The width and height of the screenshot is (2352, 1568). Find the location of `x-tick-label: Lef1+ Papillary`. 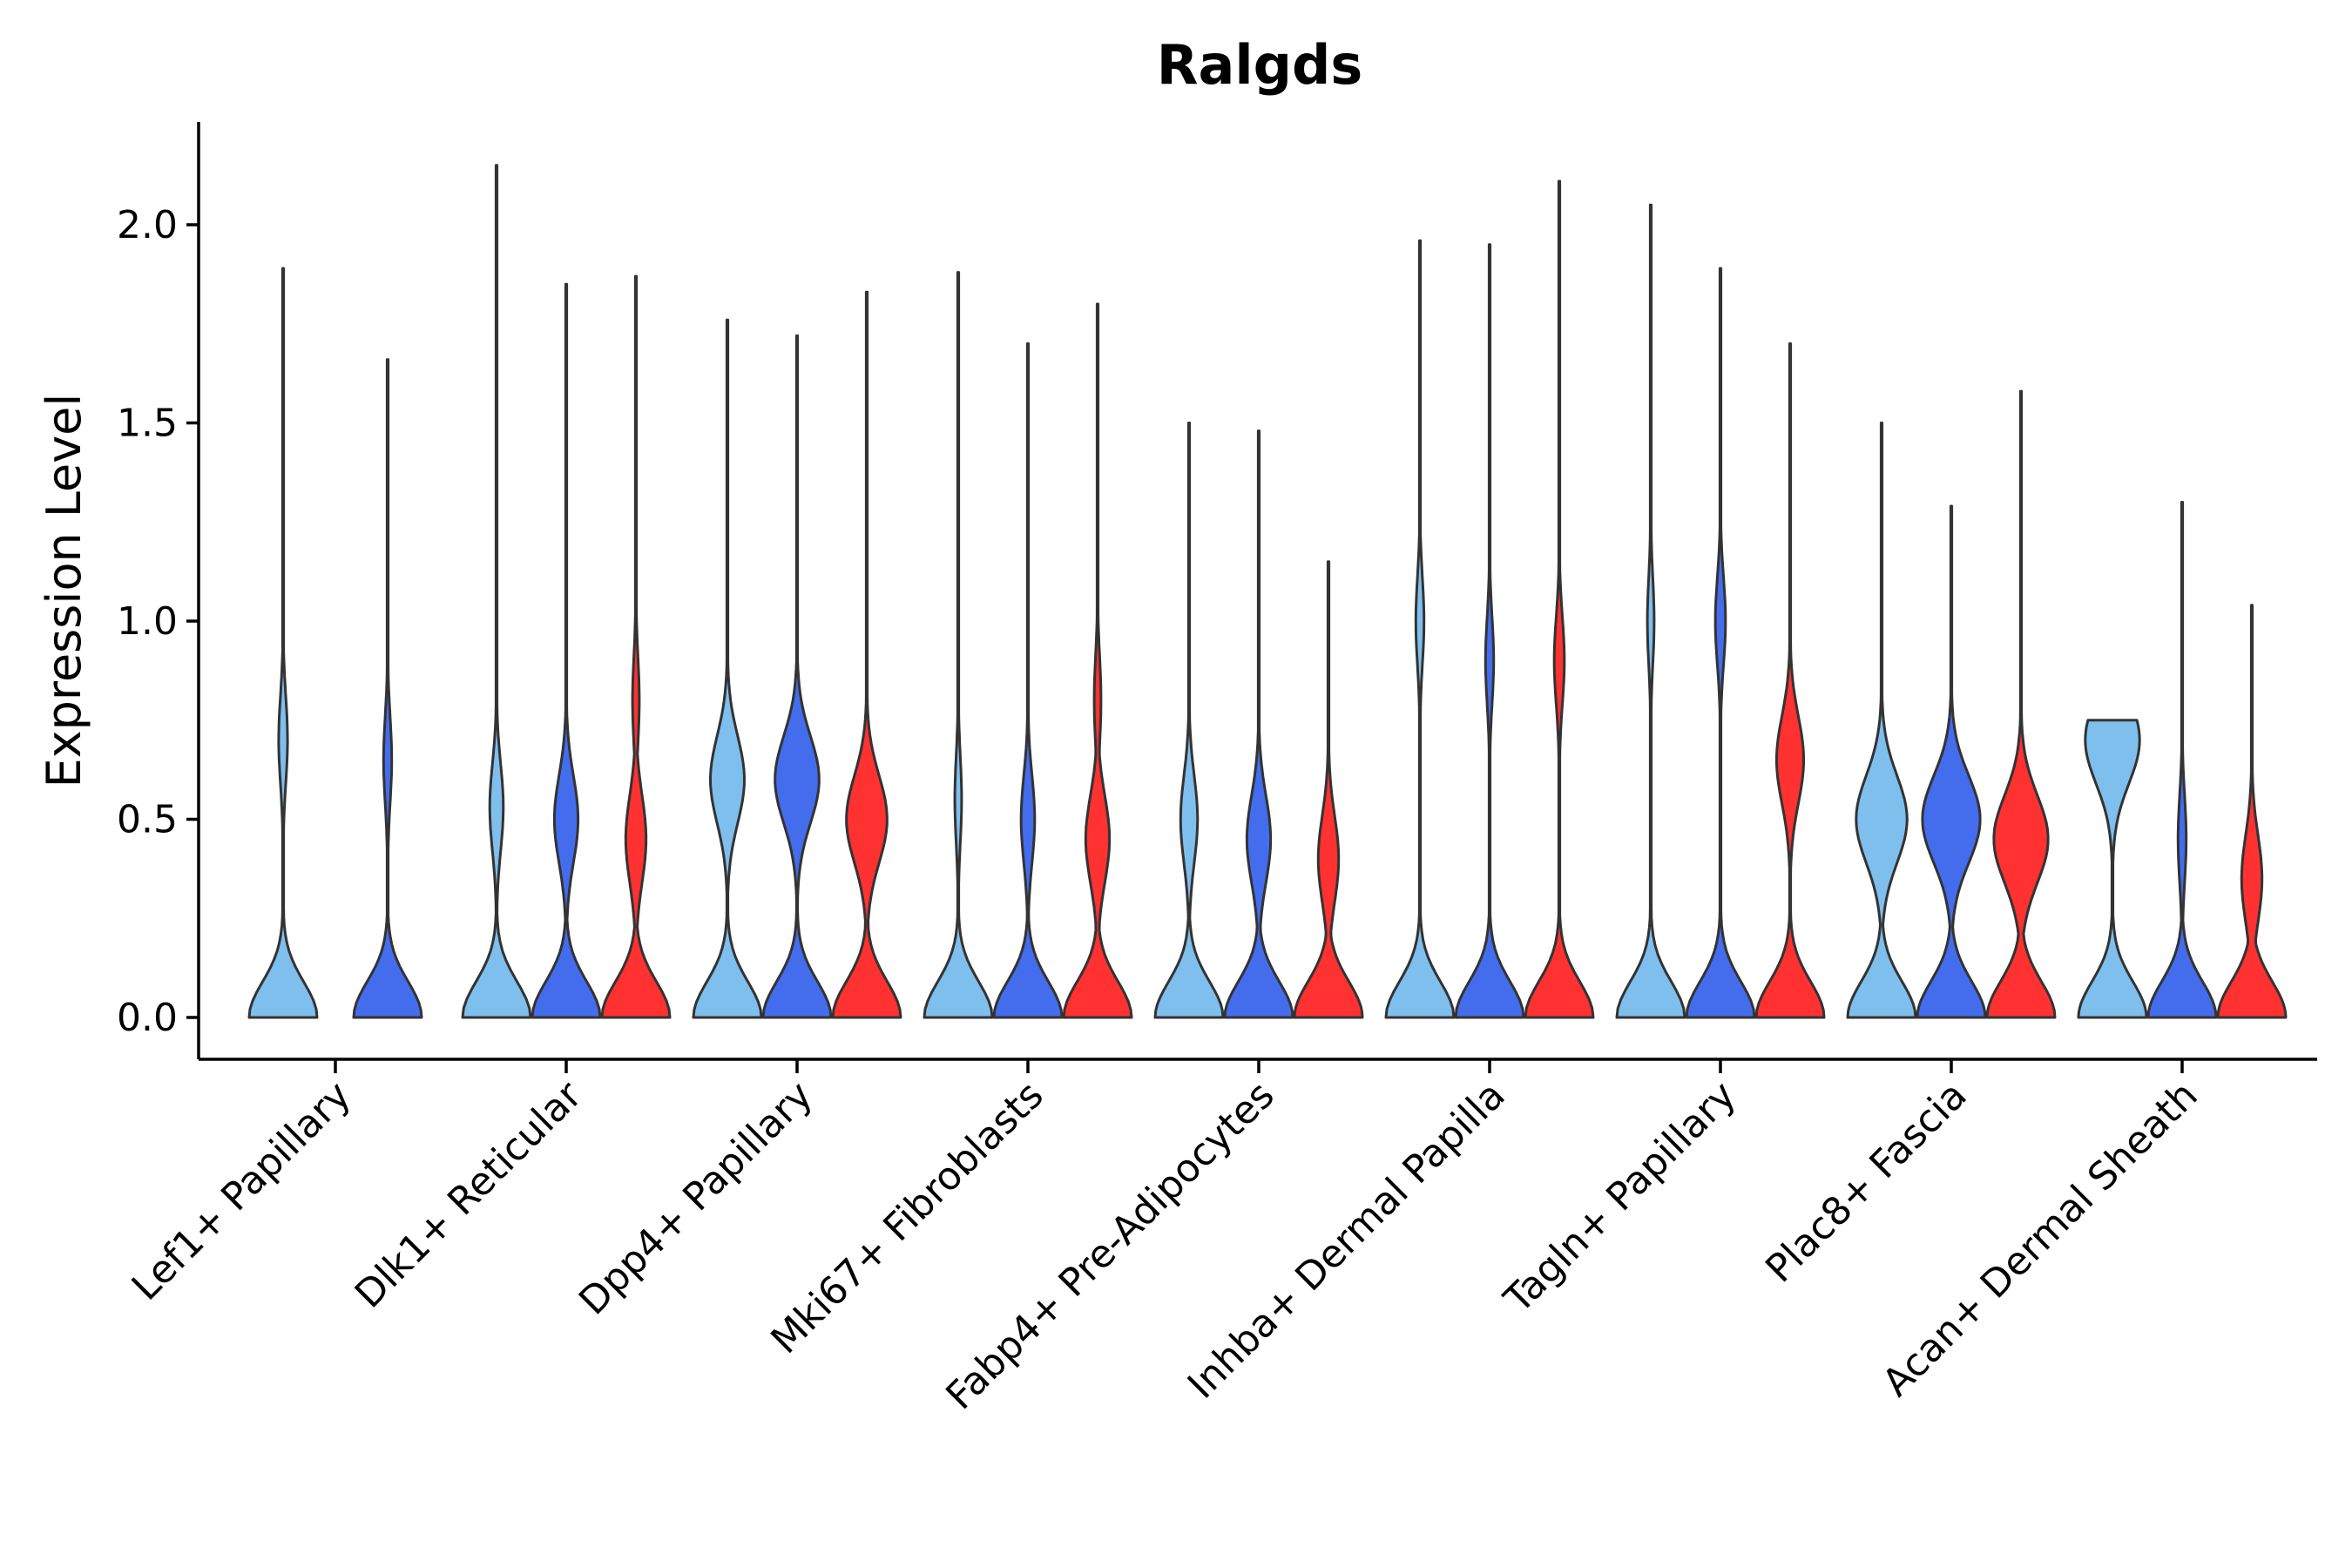

x-tick-label: Lef1+ Papillary is located at coordinates (242, 1191).